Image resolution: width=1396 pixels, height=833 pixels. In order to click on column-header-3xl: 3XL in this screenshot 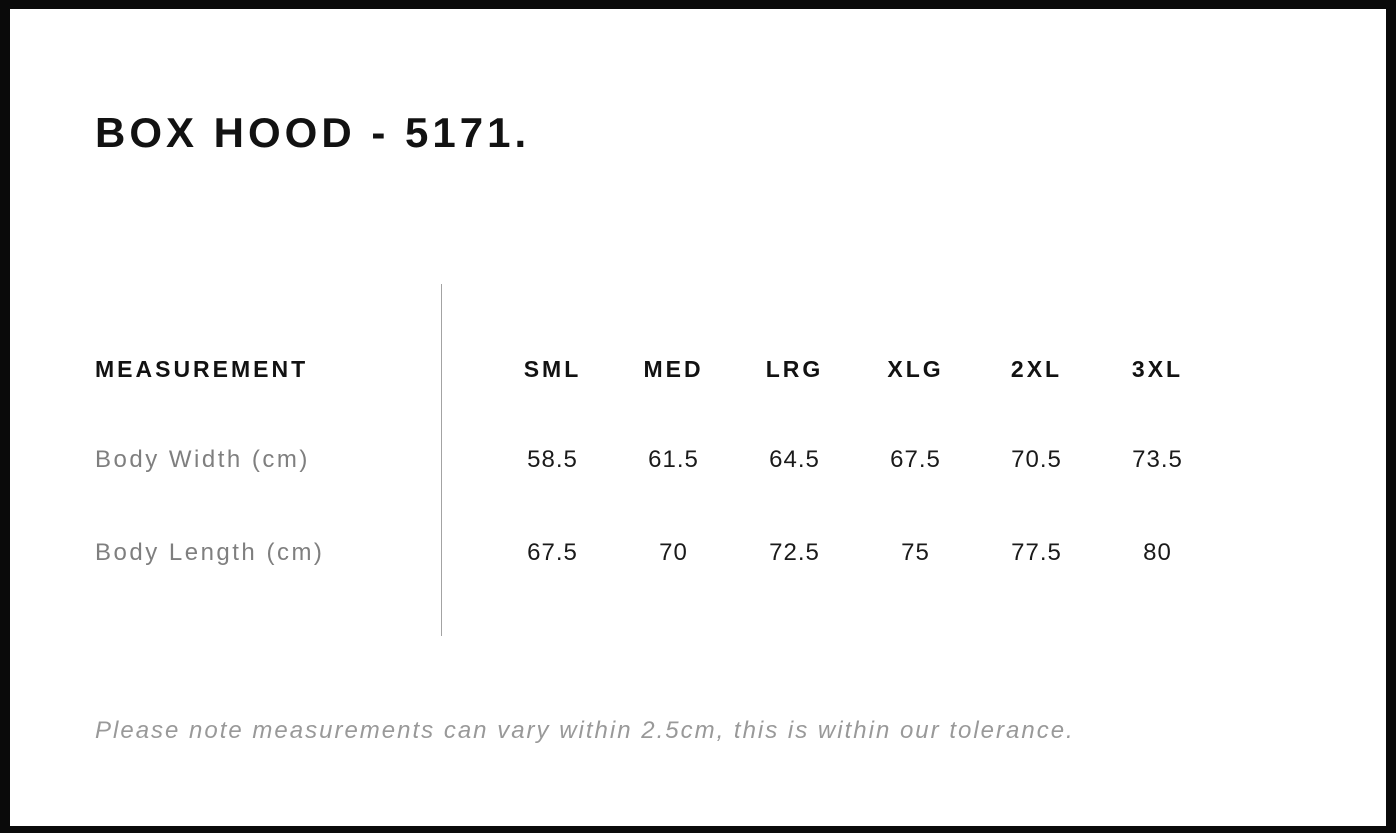, I will do `click(1157, 368)`.